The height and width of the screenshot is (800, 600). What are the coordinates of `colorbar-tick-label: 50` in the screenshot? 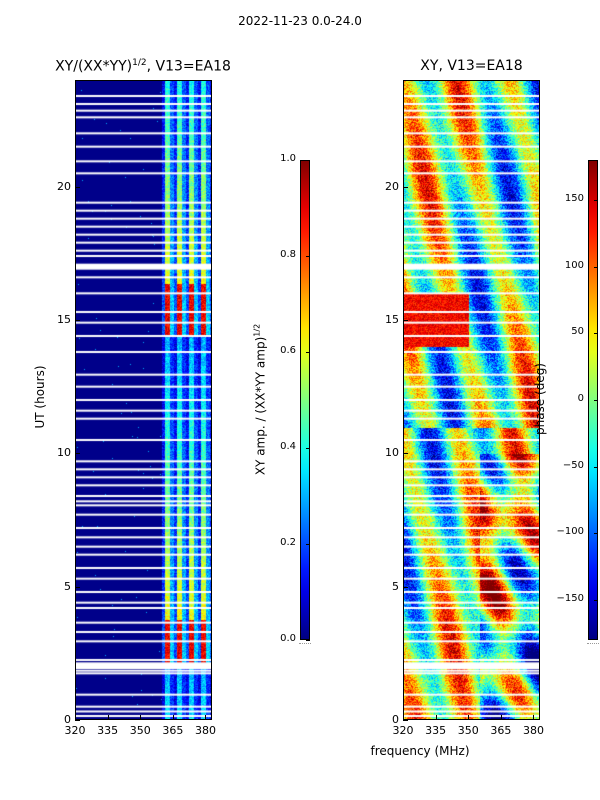 It's located at (577, 332).